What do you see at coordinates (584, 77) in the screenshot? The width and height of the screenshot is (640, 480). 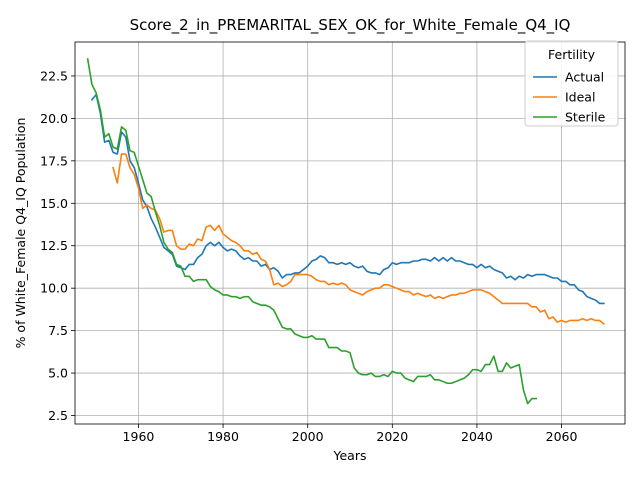 I see `legend-label-actual: Actual` at bounding box center [584, 77].